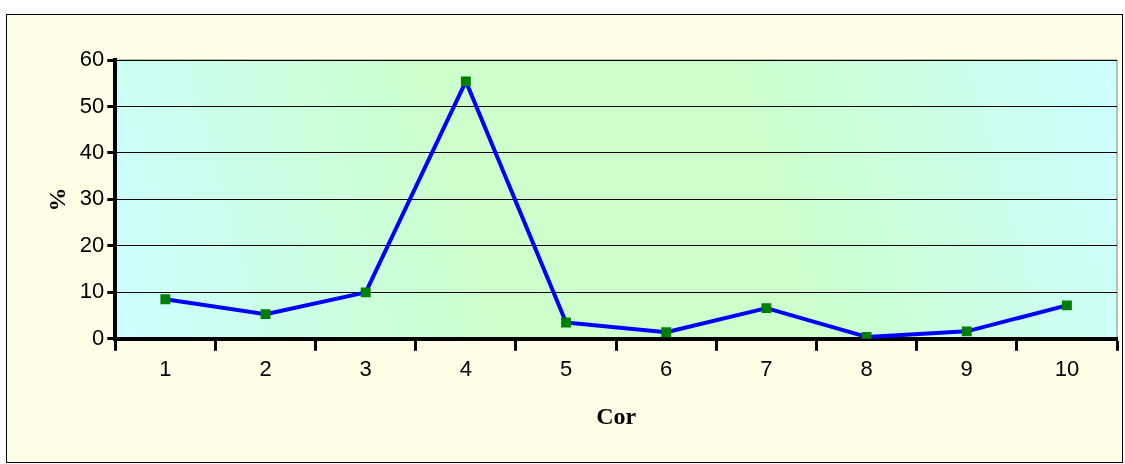 Image resolution: width=1125 pixels, height=464 pixels. I want to click on x-axis-title: Cor, so click(616, 415).